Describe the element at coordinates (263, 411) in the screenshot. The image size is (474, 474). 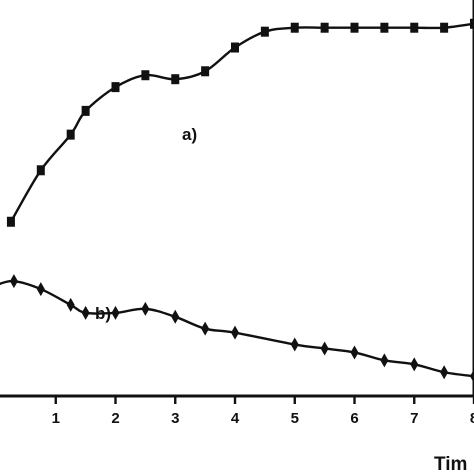
I see `x-ticks: 1 2 3 4 5 6 7 8` at that location.